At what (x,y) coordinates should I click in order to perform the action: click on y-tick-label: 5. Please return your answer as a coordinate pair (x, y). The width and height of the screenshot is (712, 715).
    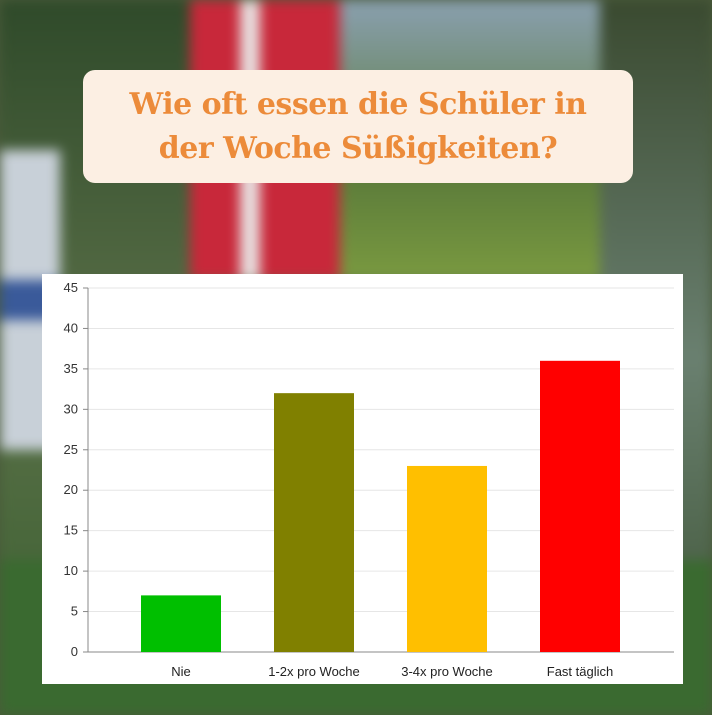
    Looking at the image, I should click on (74, 611).